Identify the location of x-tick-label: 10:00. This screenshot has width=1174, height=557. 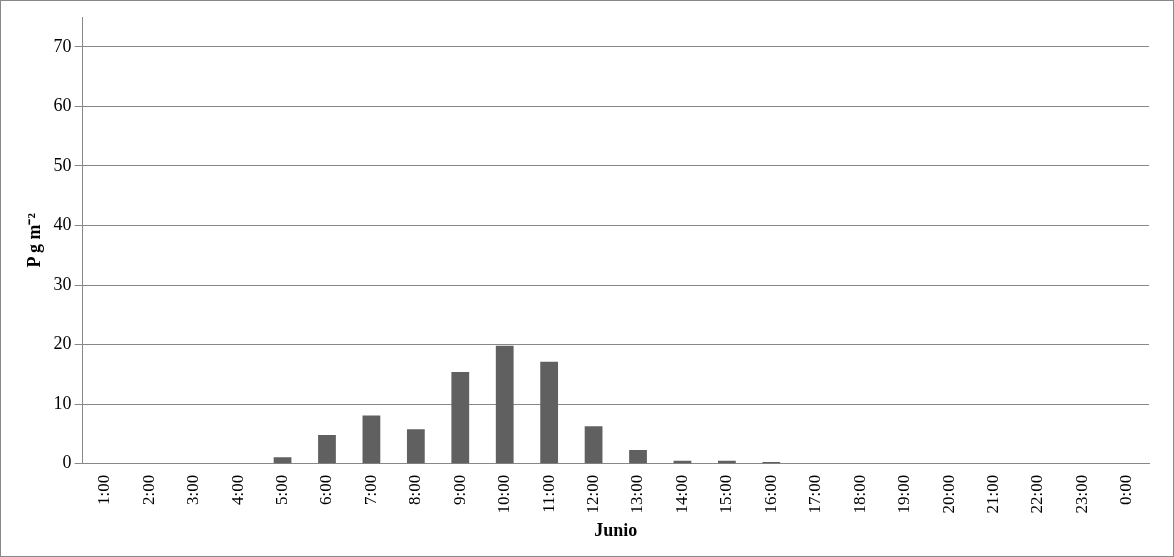
(504, 494).